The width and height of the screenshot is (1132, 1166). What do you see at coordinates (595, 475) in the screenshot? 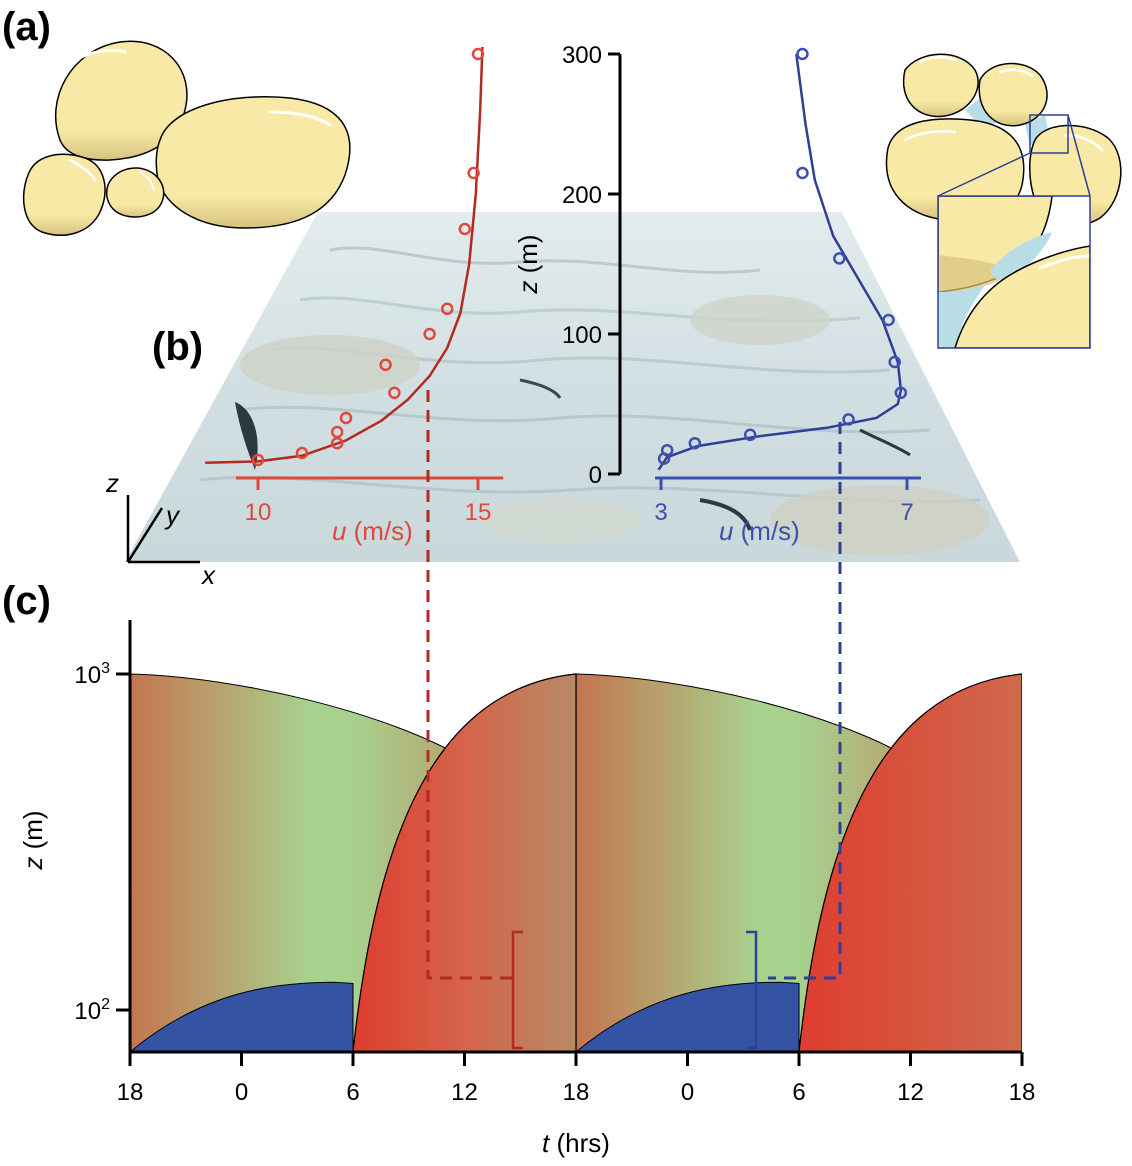
I see `y-tick-label: 0` at bounding box center [595, 475].